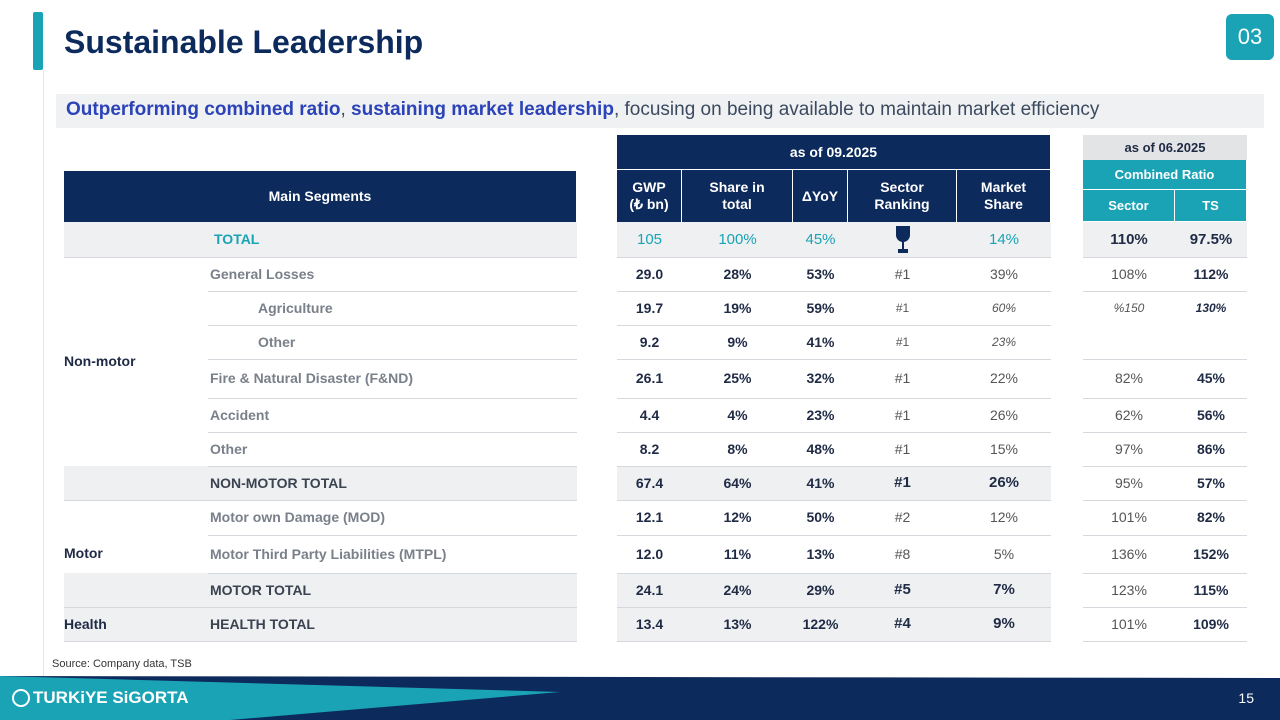 The height and width of the screenshot is (720, 1280). I want to click on brand-logo: TURKiYE SiGORTA, so click(100, 698).